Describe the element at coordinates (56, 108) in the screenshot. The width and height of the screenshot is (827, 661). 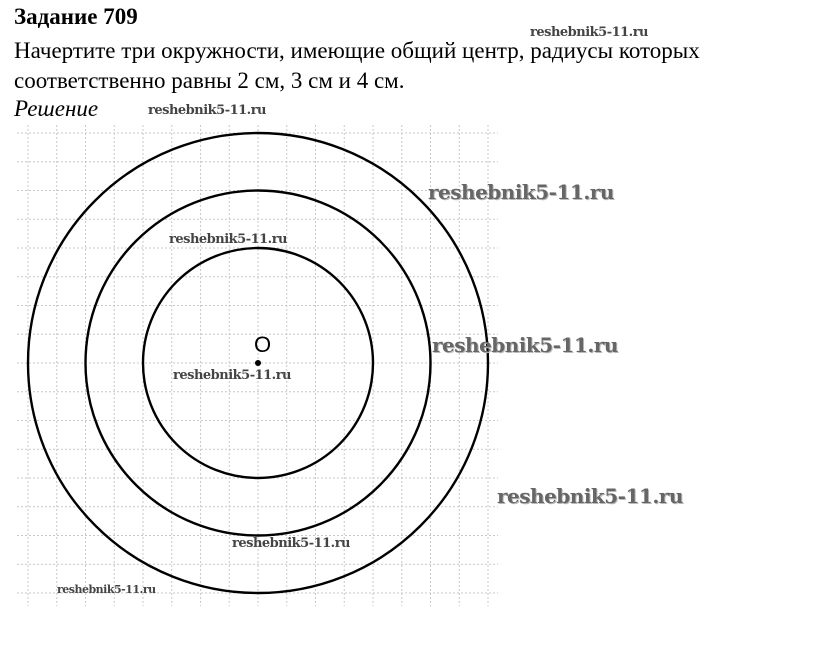
I see `solution-label: Решение` at that location.